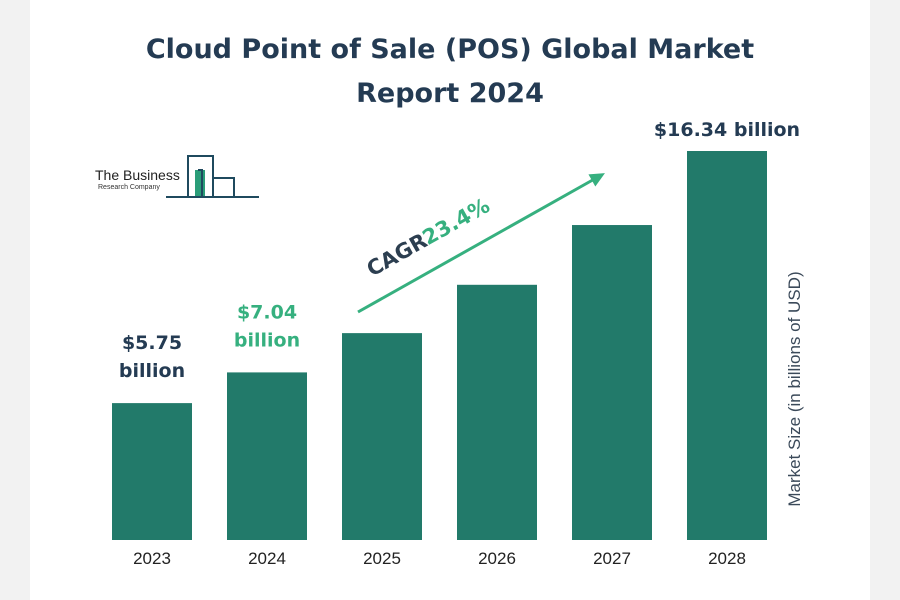 The image size is (900, 600). Describe the element at coordinates (152, 558) in the screenshot. I see `x-tick-label-2023: 2023` at that location.